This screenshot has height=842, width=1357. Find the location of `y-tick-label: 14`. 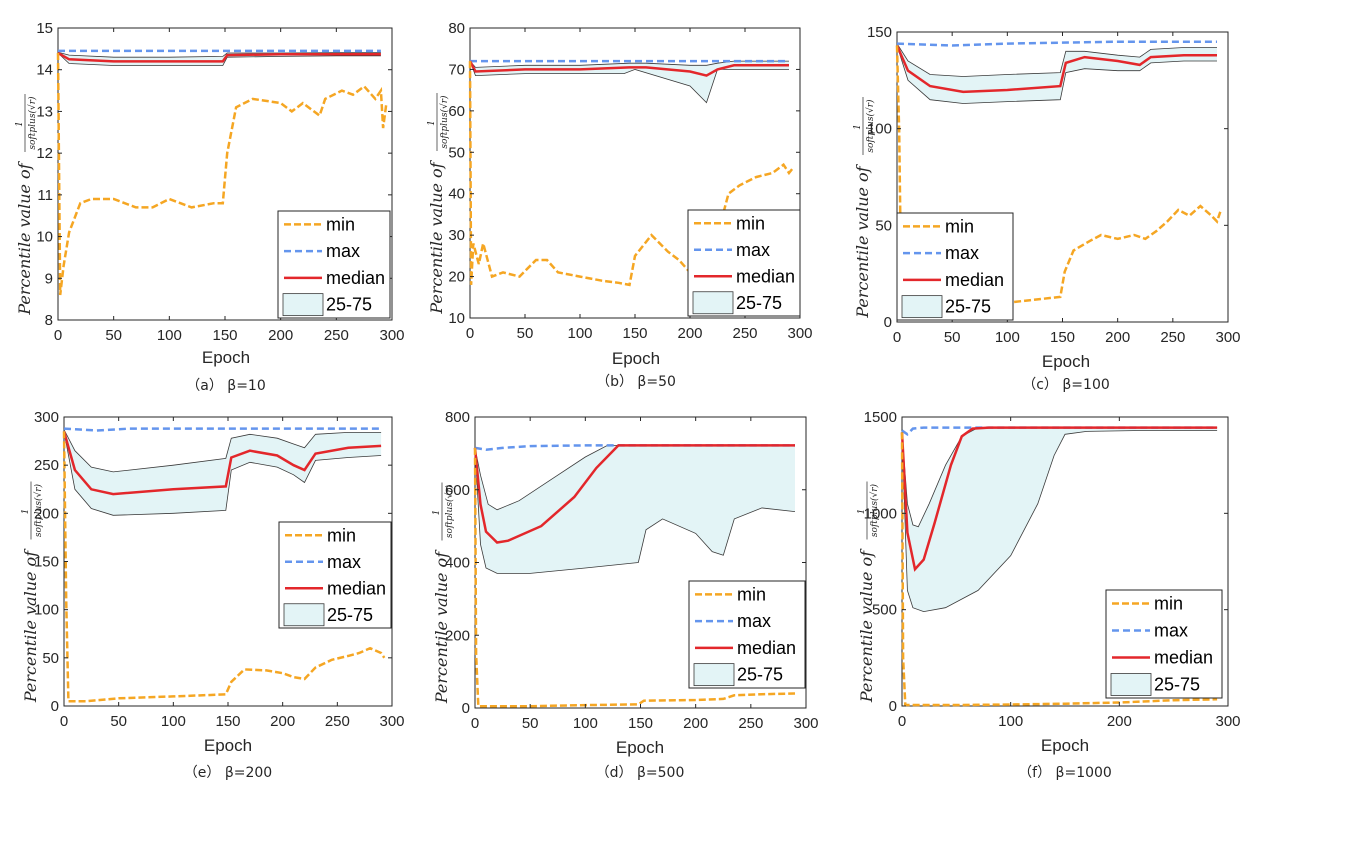

y-tick-label: 14 is located at coordinates (44, 70).